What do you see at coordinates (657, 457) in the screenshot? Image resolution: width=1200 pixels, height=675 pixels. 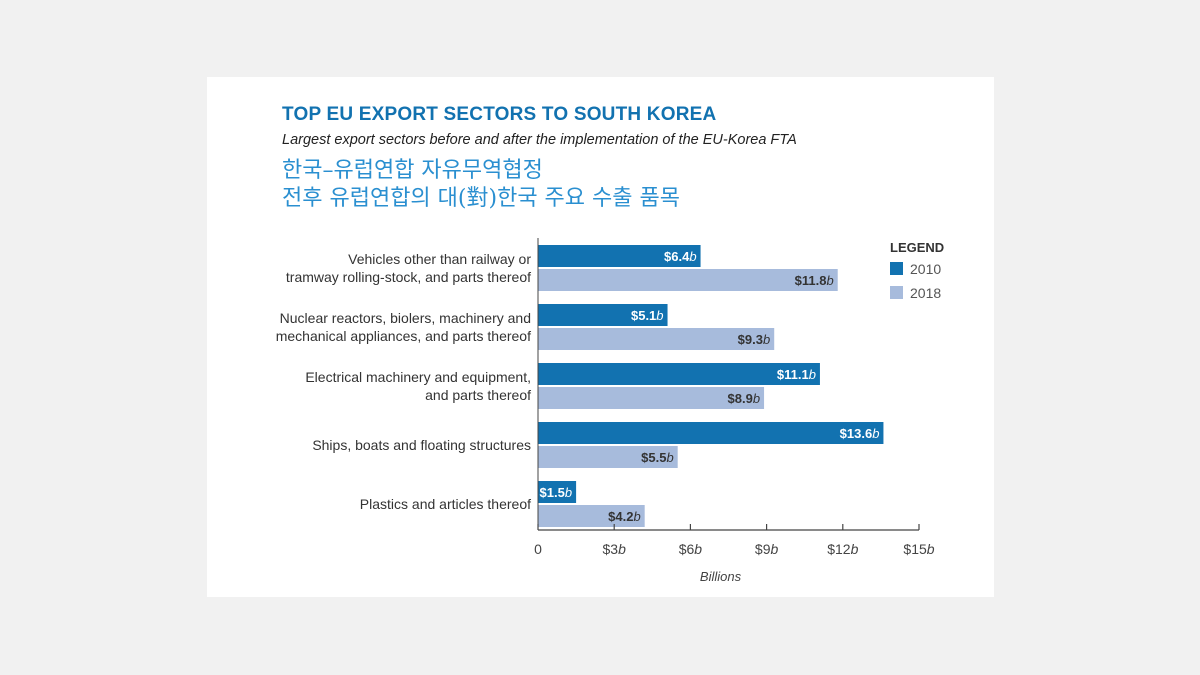 I see `bar-value-label: $5.5b` at bounding box center [657, 457].